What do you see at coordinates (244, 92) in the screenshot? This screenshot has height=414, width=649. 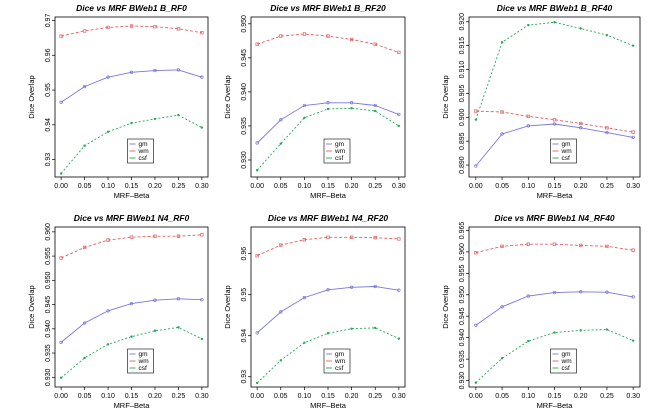 I see `y-tick-label: 0.940` at bounding box center [244, 92].